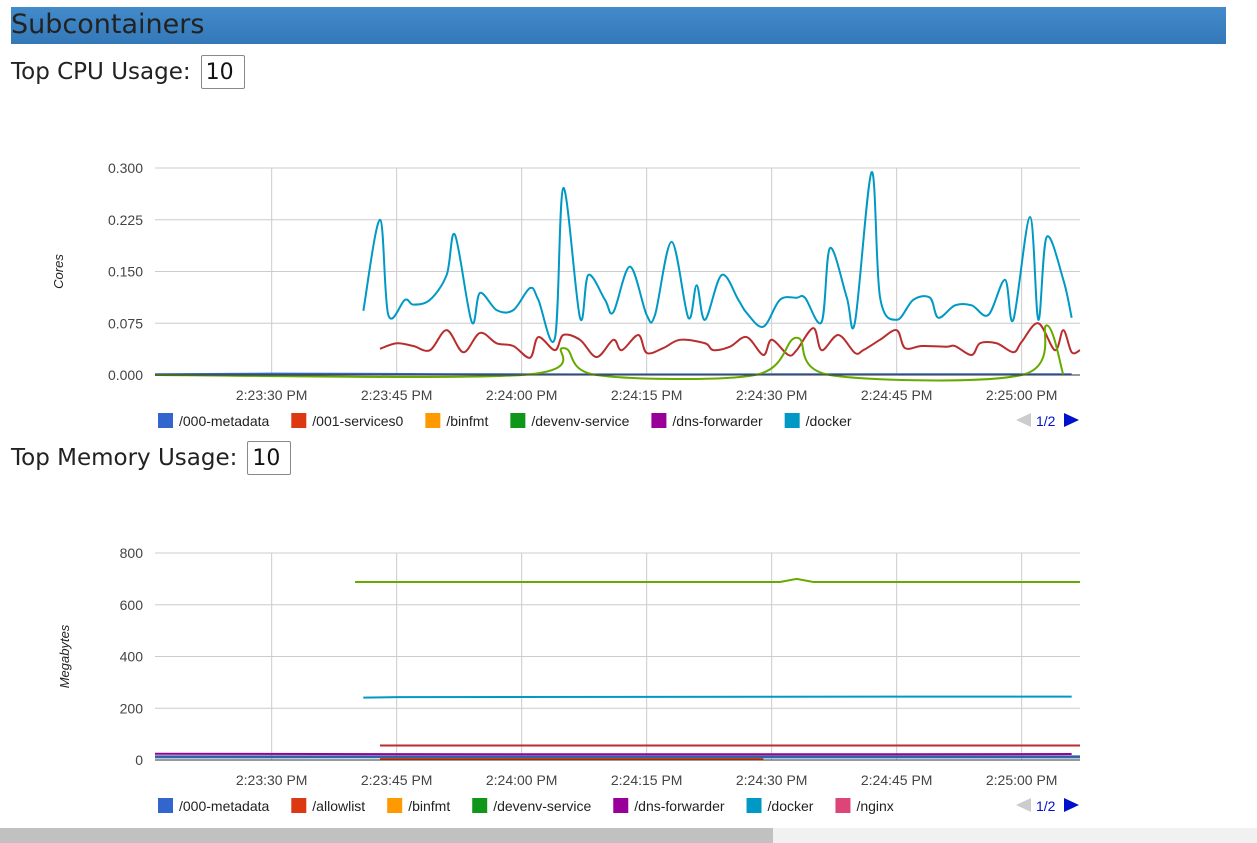 Image resolution: width=1257 pixels, height=843 pixels. What do you see at coordinates (386, 835) in the screenshot?
I see `scrollbar-thumb` at bounding box center [386, 835].